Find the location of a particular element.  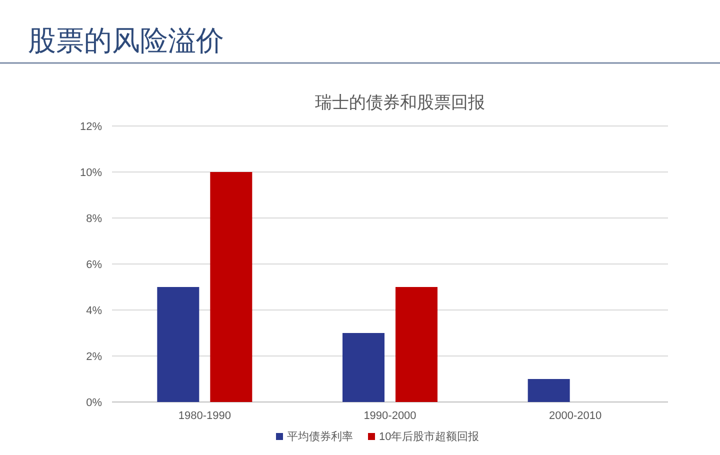

y-tick-label: 10% is located at coordinates (91, 172).